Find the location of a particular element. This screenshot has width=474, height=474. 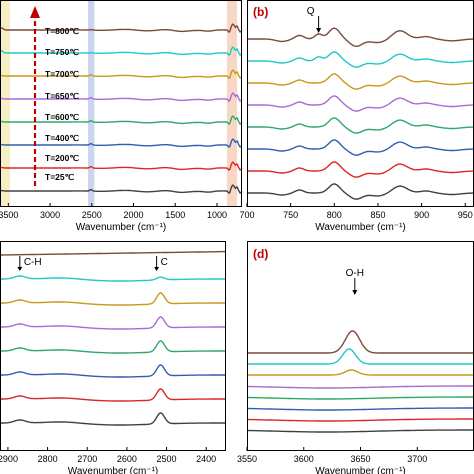

legend-label: T=700℃ is located at coordinates (62, 74).